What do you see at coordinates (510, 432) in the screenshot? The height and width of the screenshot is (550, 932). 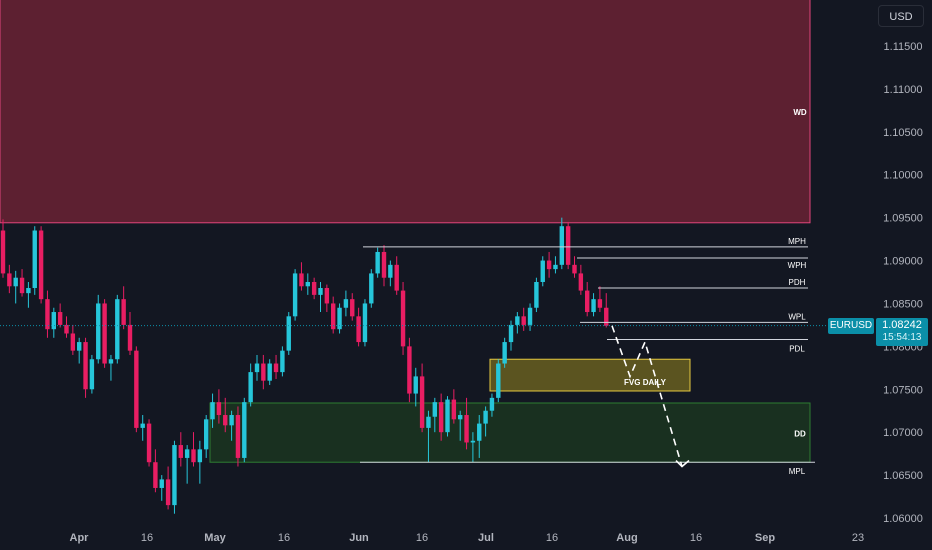 I see `zone-dd` at bounding box center [510, 432].